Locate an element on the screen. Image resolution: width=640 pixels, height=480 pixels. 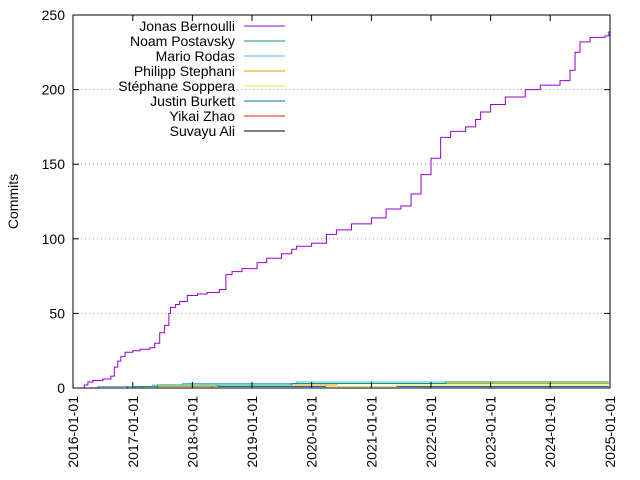
x-tick-label: 2021-01-01 is located at coordinates (371, 432).